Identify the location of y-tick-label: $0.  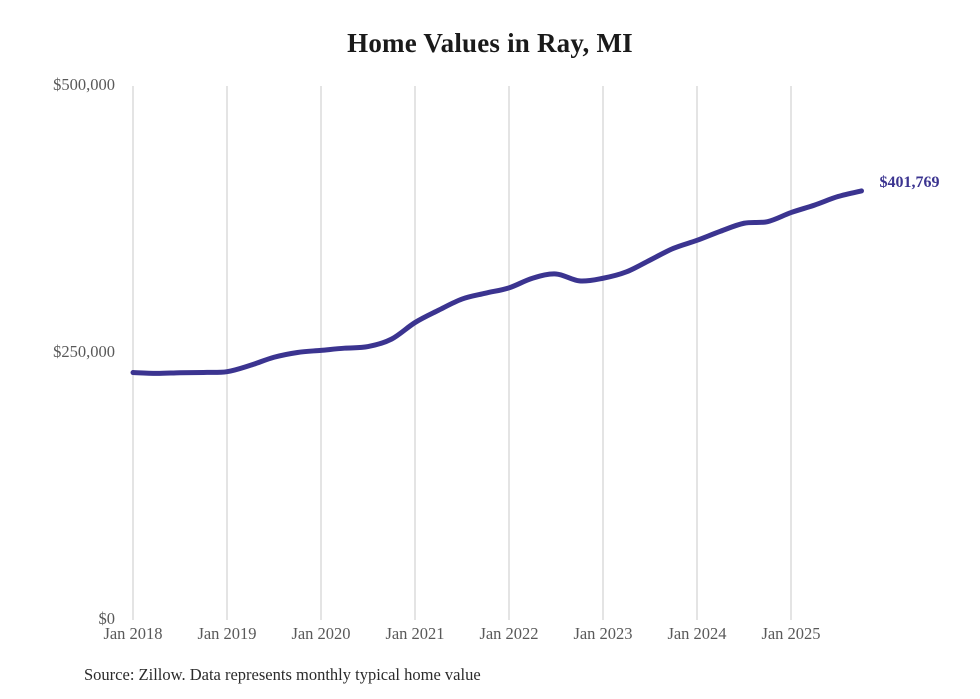
(107, 618).